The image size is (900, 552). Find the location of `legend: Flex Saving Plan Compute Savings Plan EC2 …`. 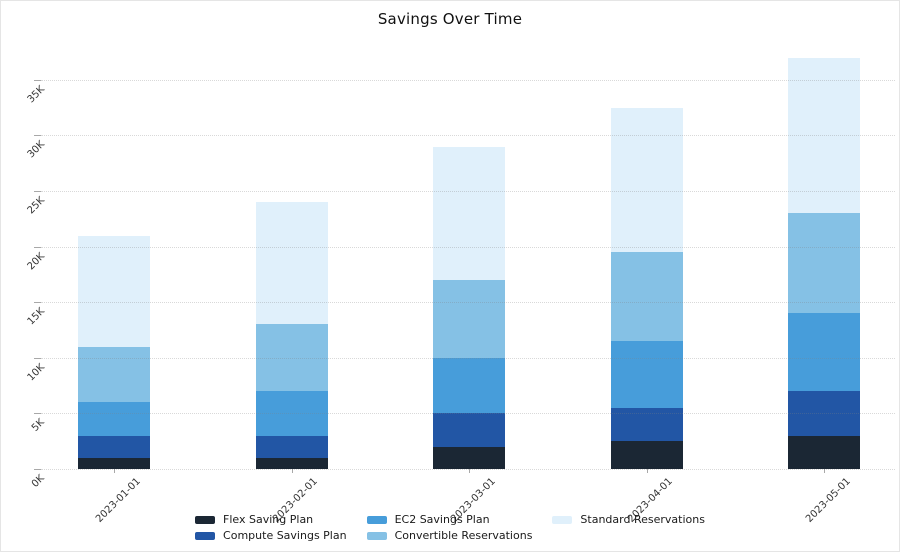

legend: Flex Saving Plan Compute Savings Plan EC2 … is located at coordinates (450, 527).